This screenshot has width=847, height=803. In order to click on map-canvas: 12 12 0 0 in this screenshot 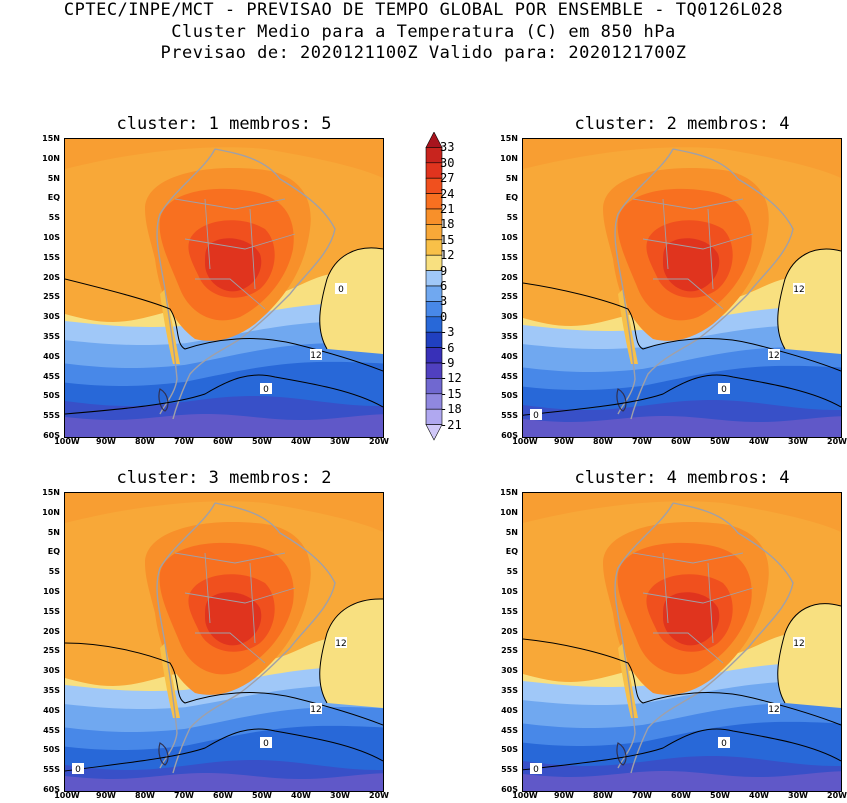, I will do `click(224, 642)`.